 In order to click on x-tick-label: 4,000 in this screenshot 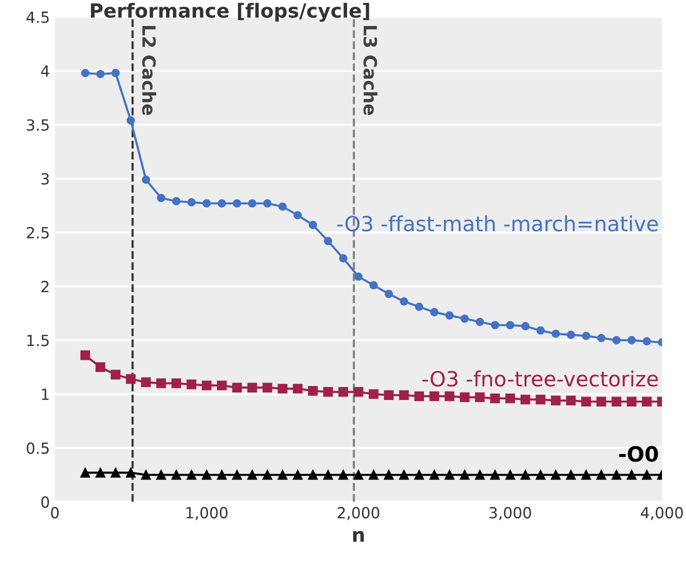, I will do `click(661, 513)`.